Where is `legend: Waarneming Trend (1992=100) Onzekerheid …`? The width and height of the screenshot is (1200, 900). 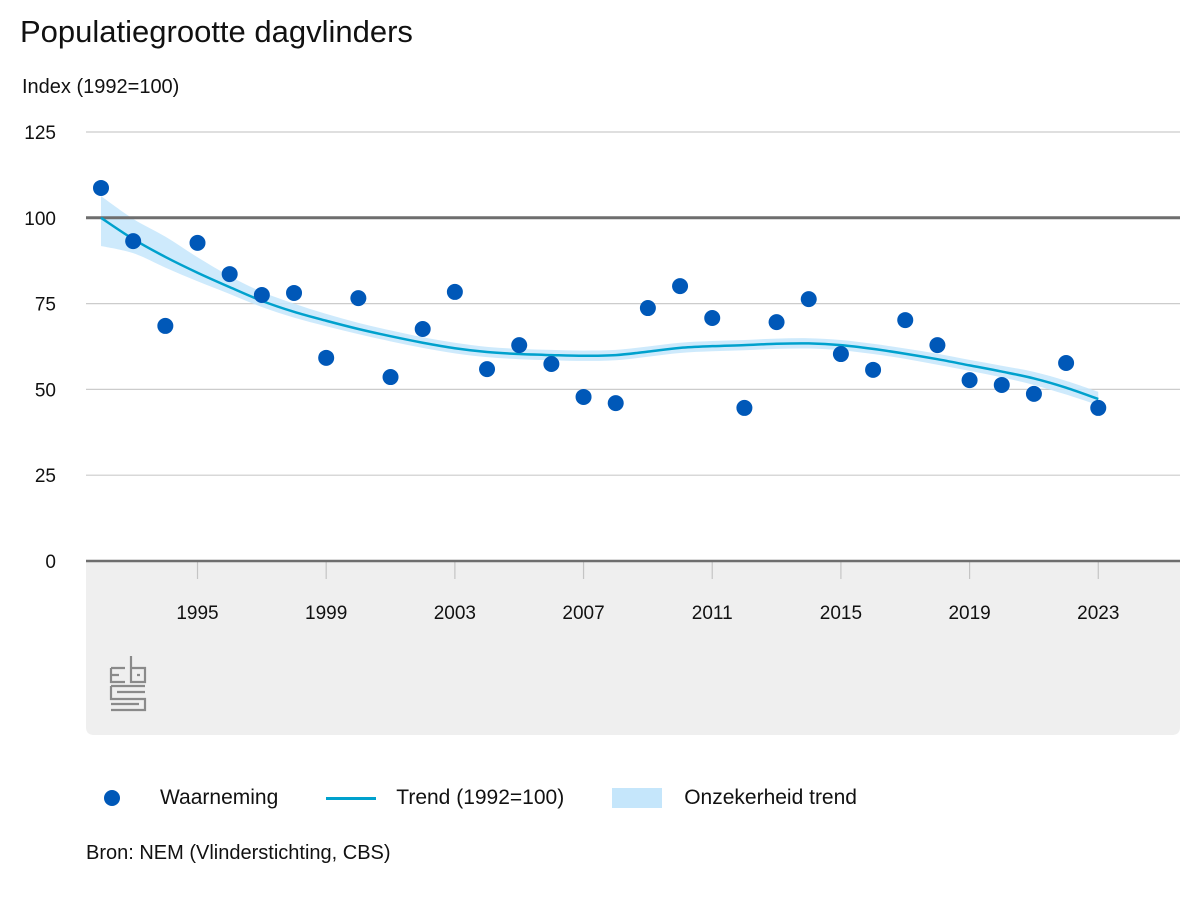 legend: Waarneming Trend (1992=100) Onzekerheid … is located at coordinates (502, 798).